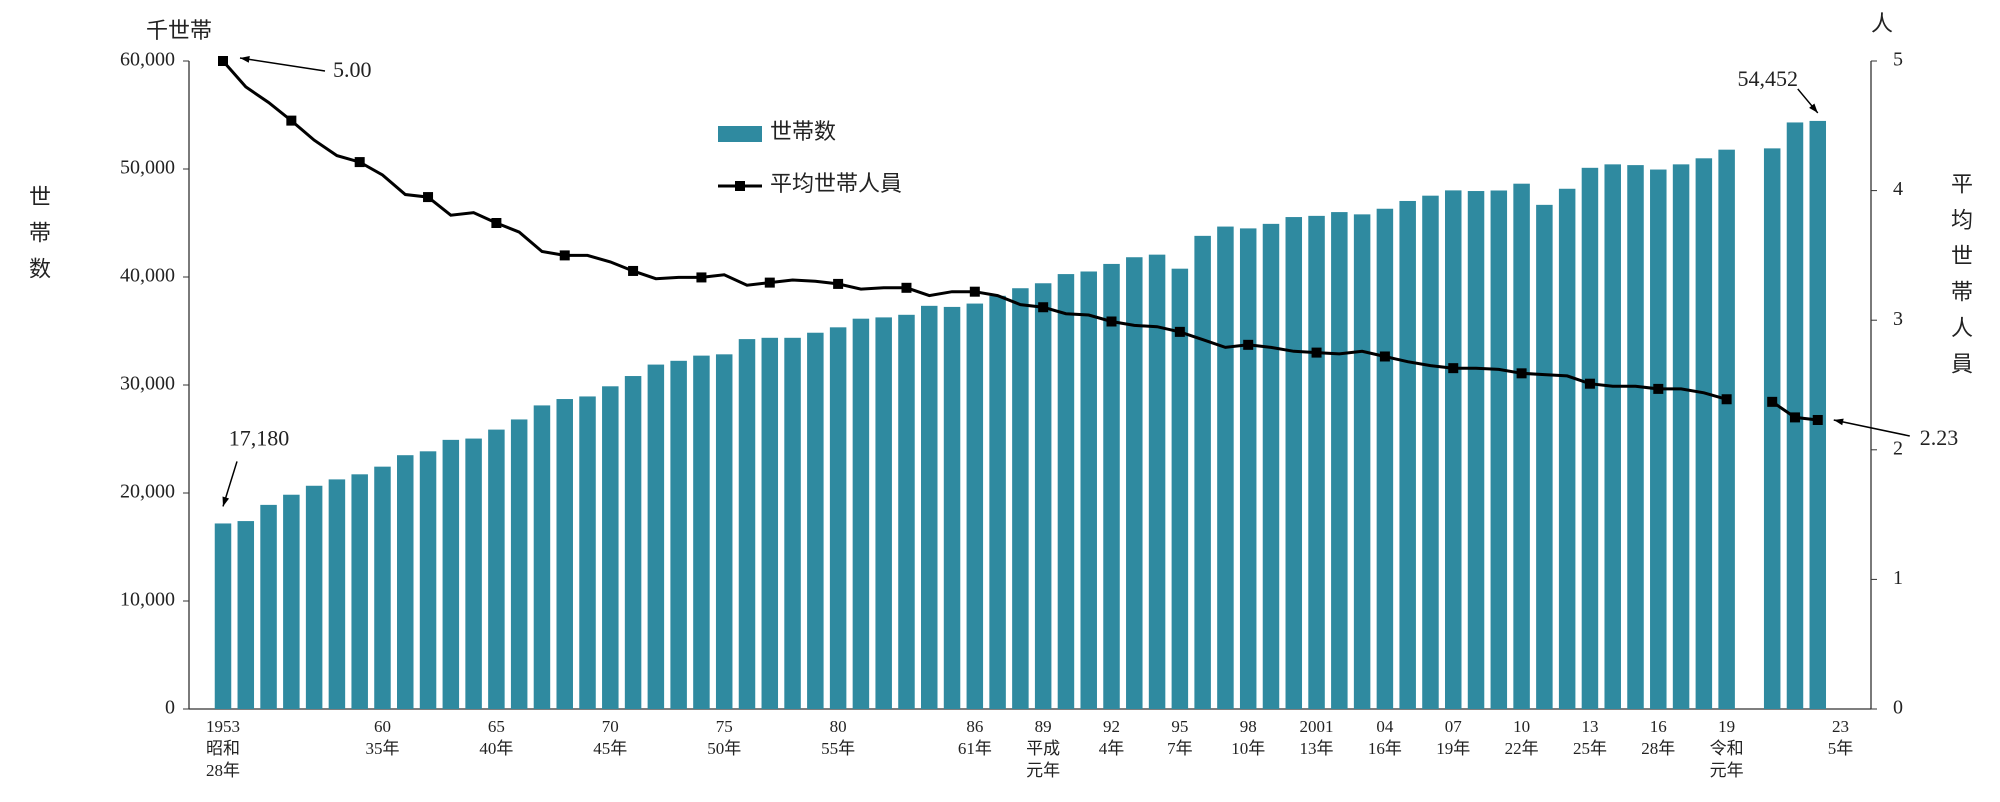  I want to click on x-tick-label: 04, so click(1385, 726).